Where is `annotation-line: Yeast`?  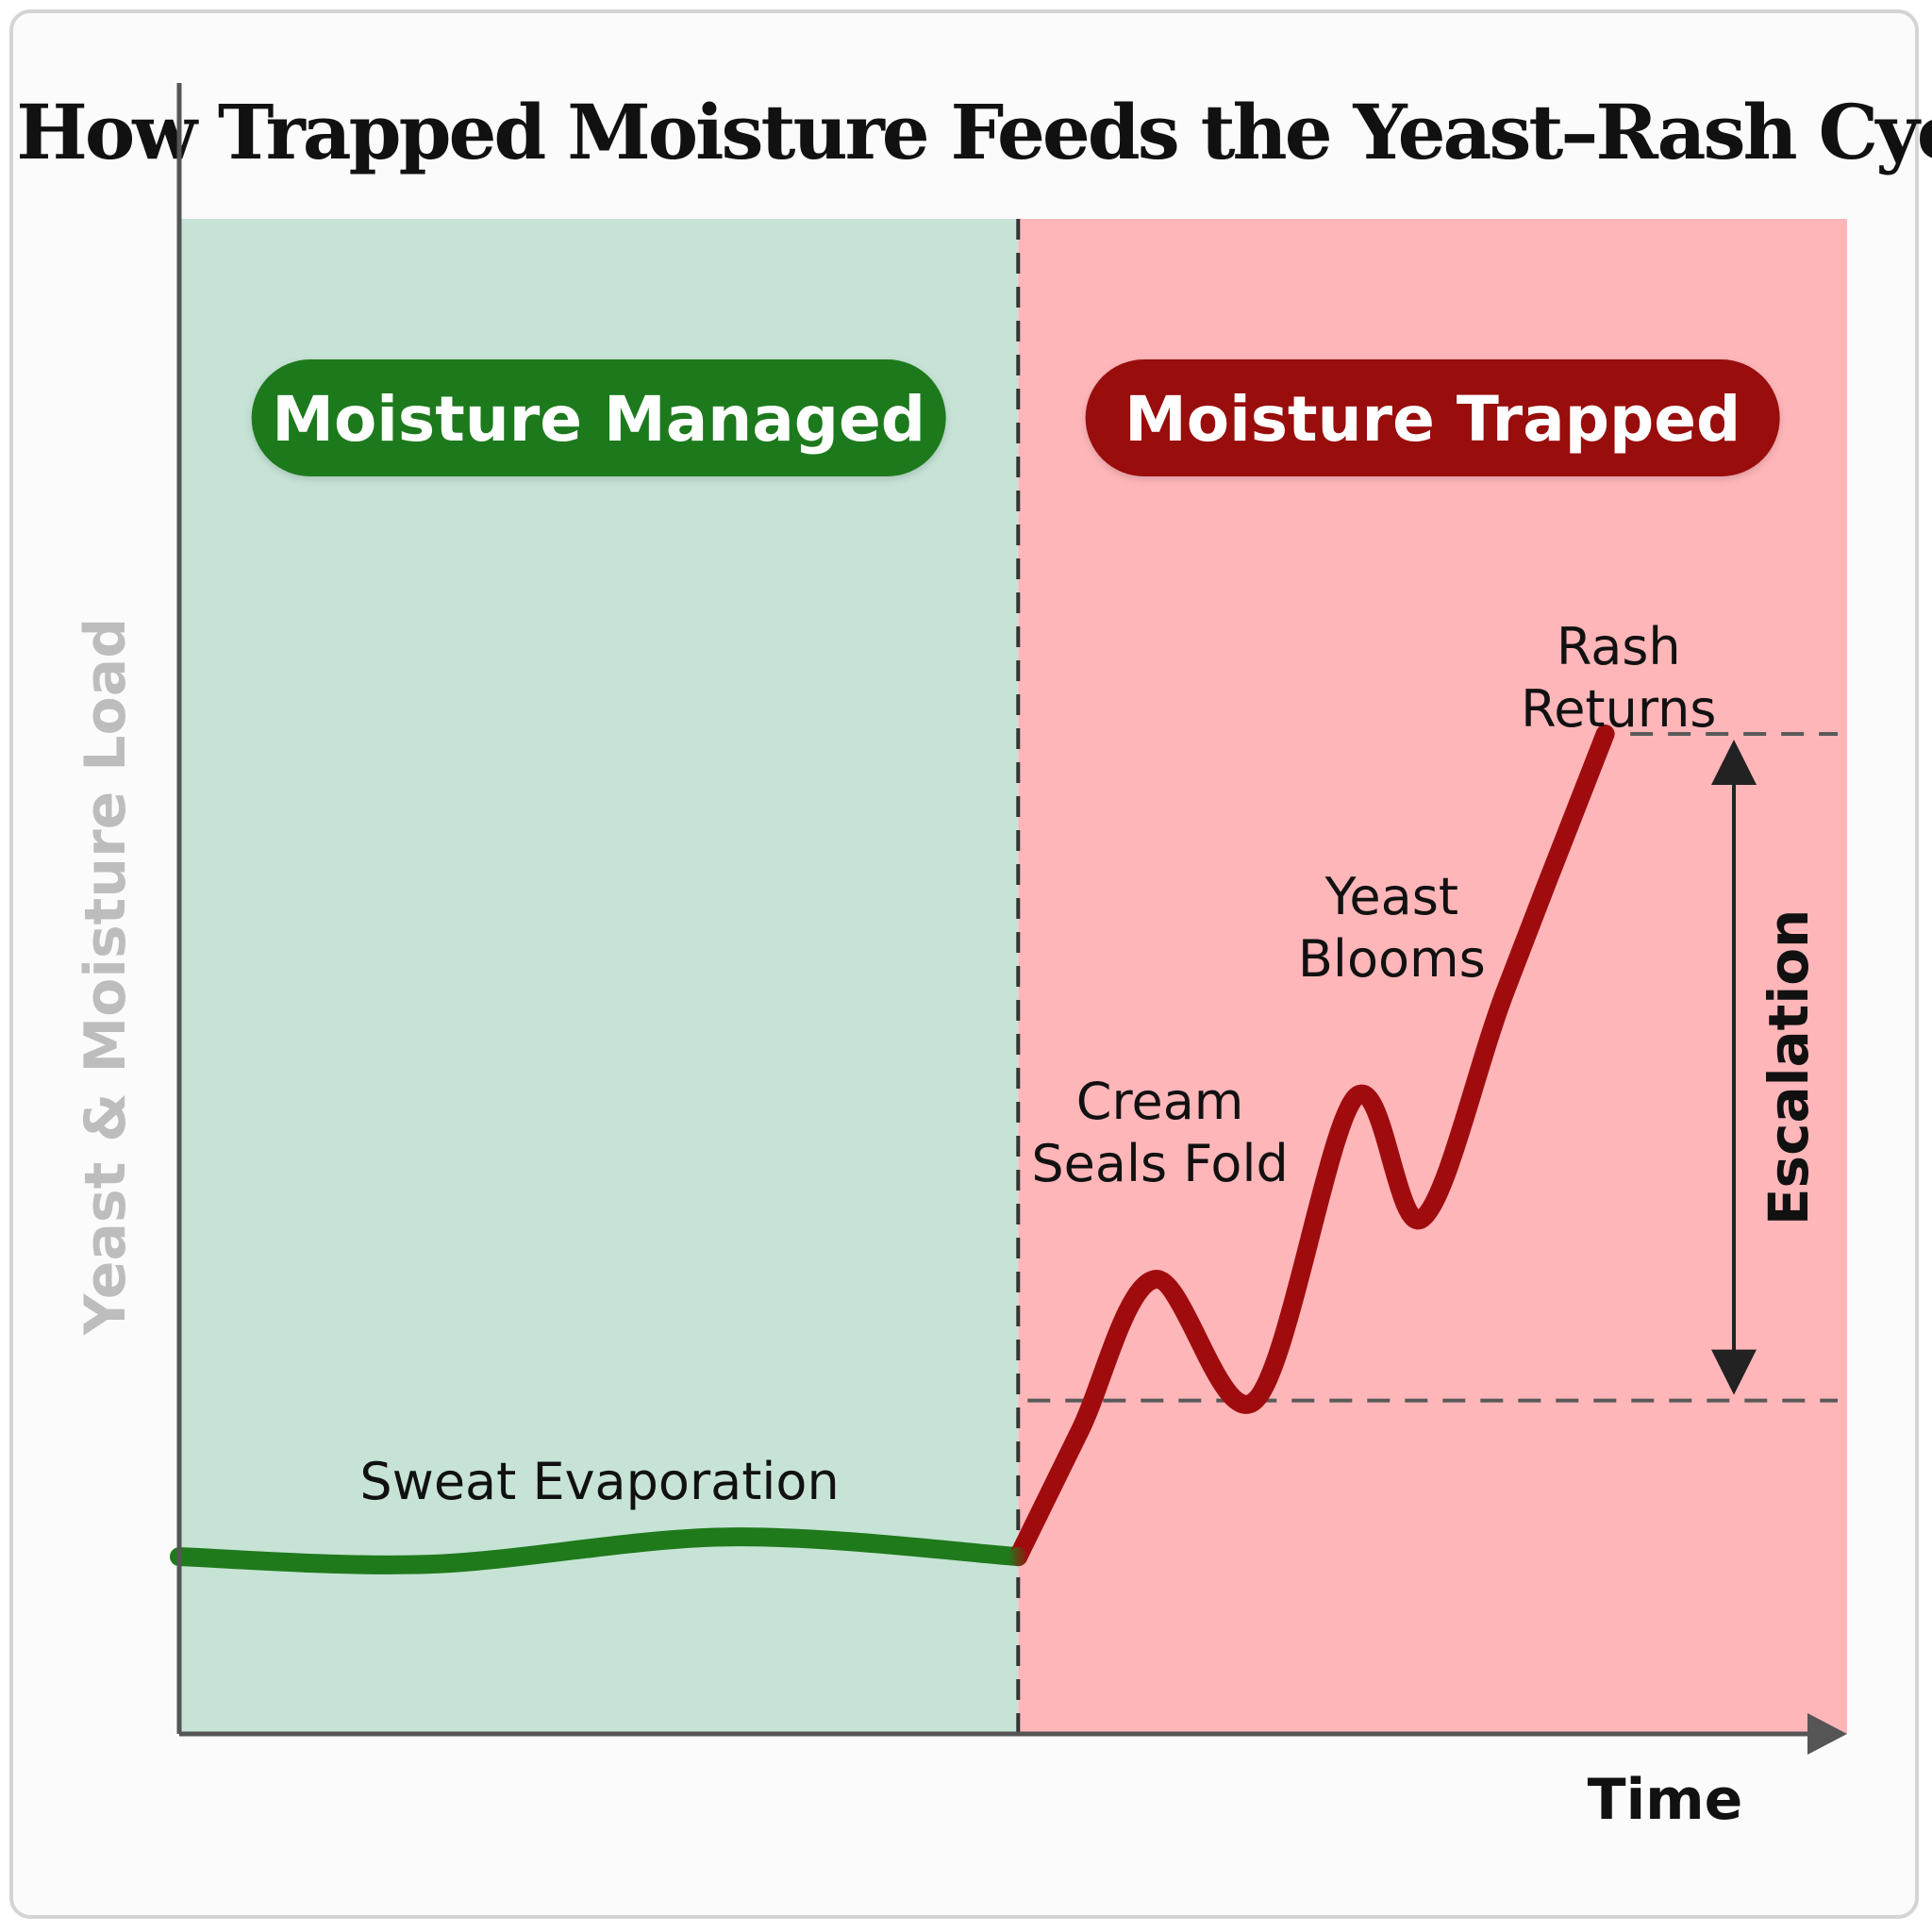
annotation-line: Yeast is located at coordinates (1391, 897).